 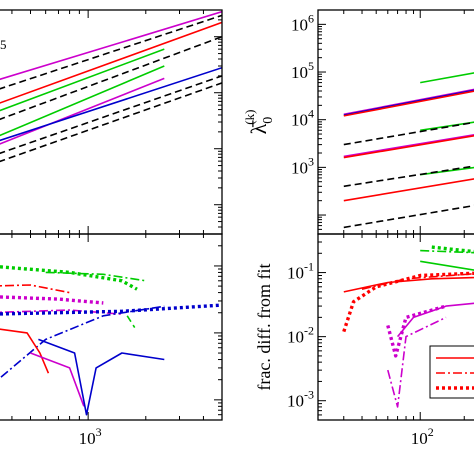 I want to click on series-group-bottom-left, so click(x=111, y=340).